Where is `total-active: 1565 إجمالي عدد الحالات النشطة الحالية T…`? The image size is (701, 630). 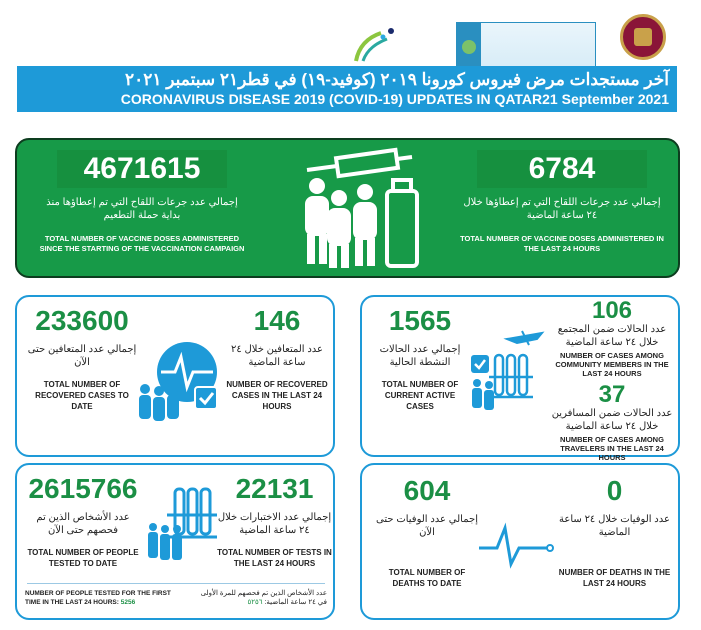
total-active: 1565 إجمالي عدد الحالات النشطة الحالية T… is located at coordinates (420, 358).